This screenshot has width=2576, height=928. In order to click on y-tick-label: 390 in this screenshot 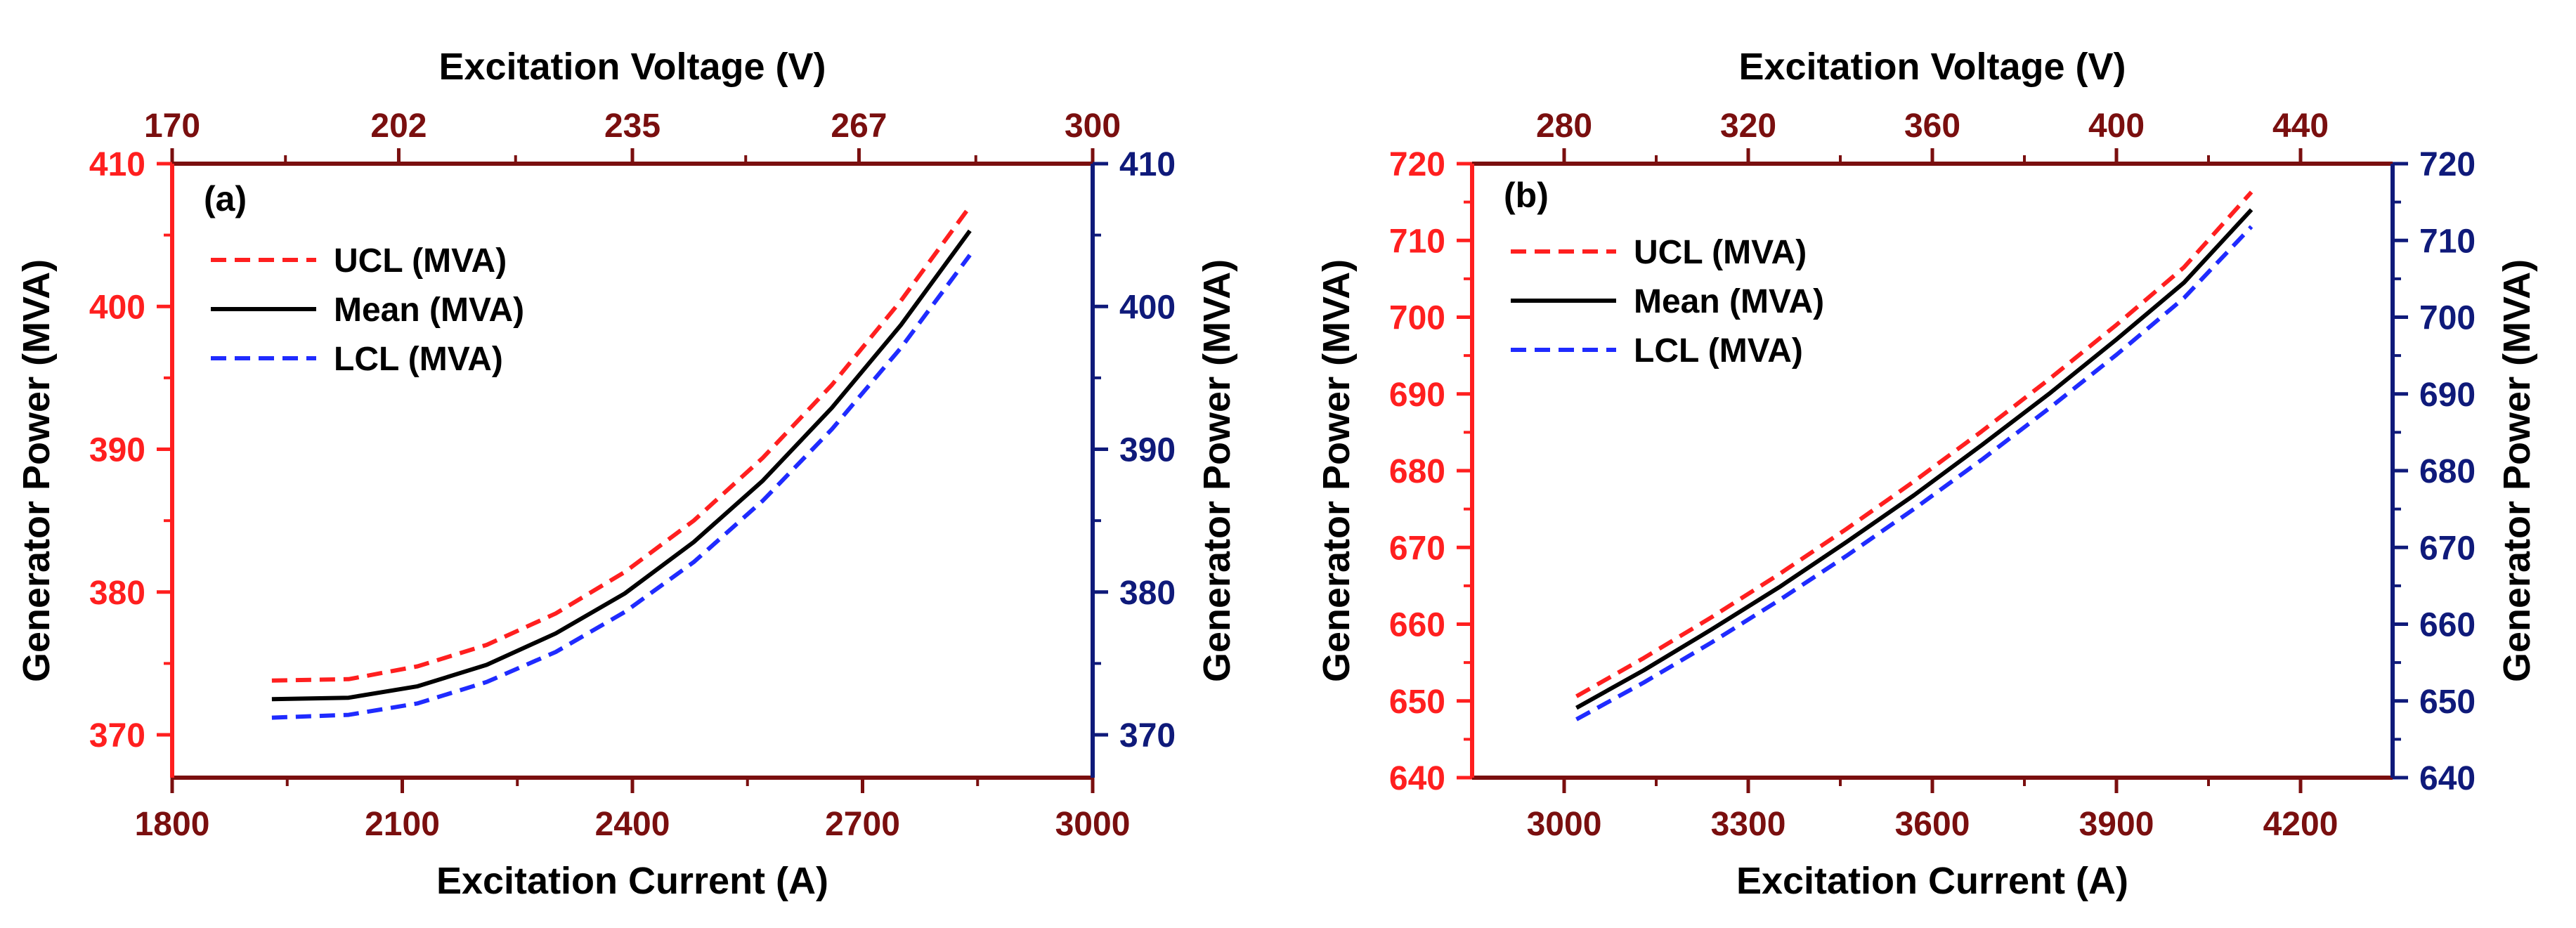, I will do `click(117, 450)`.